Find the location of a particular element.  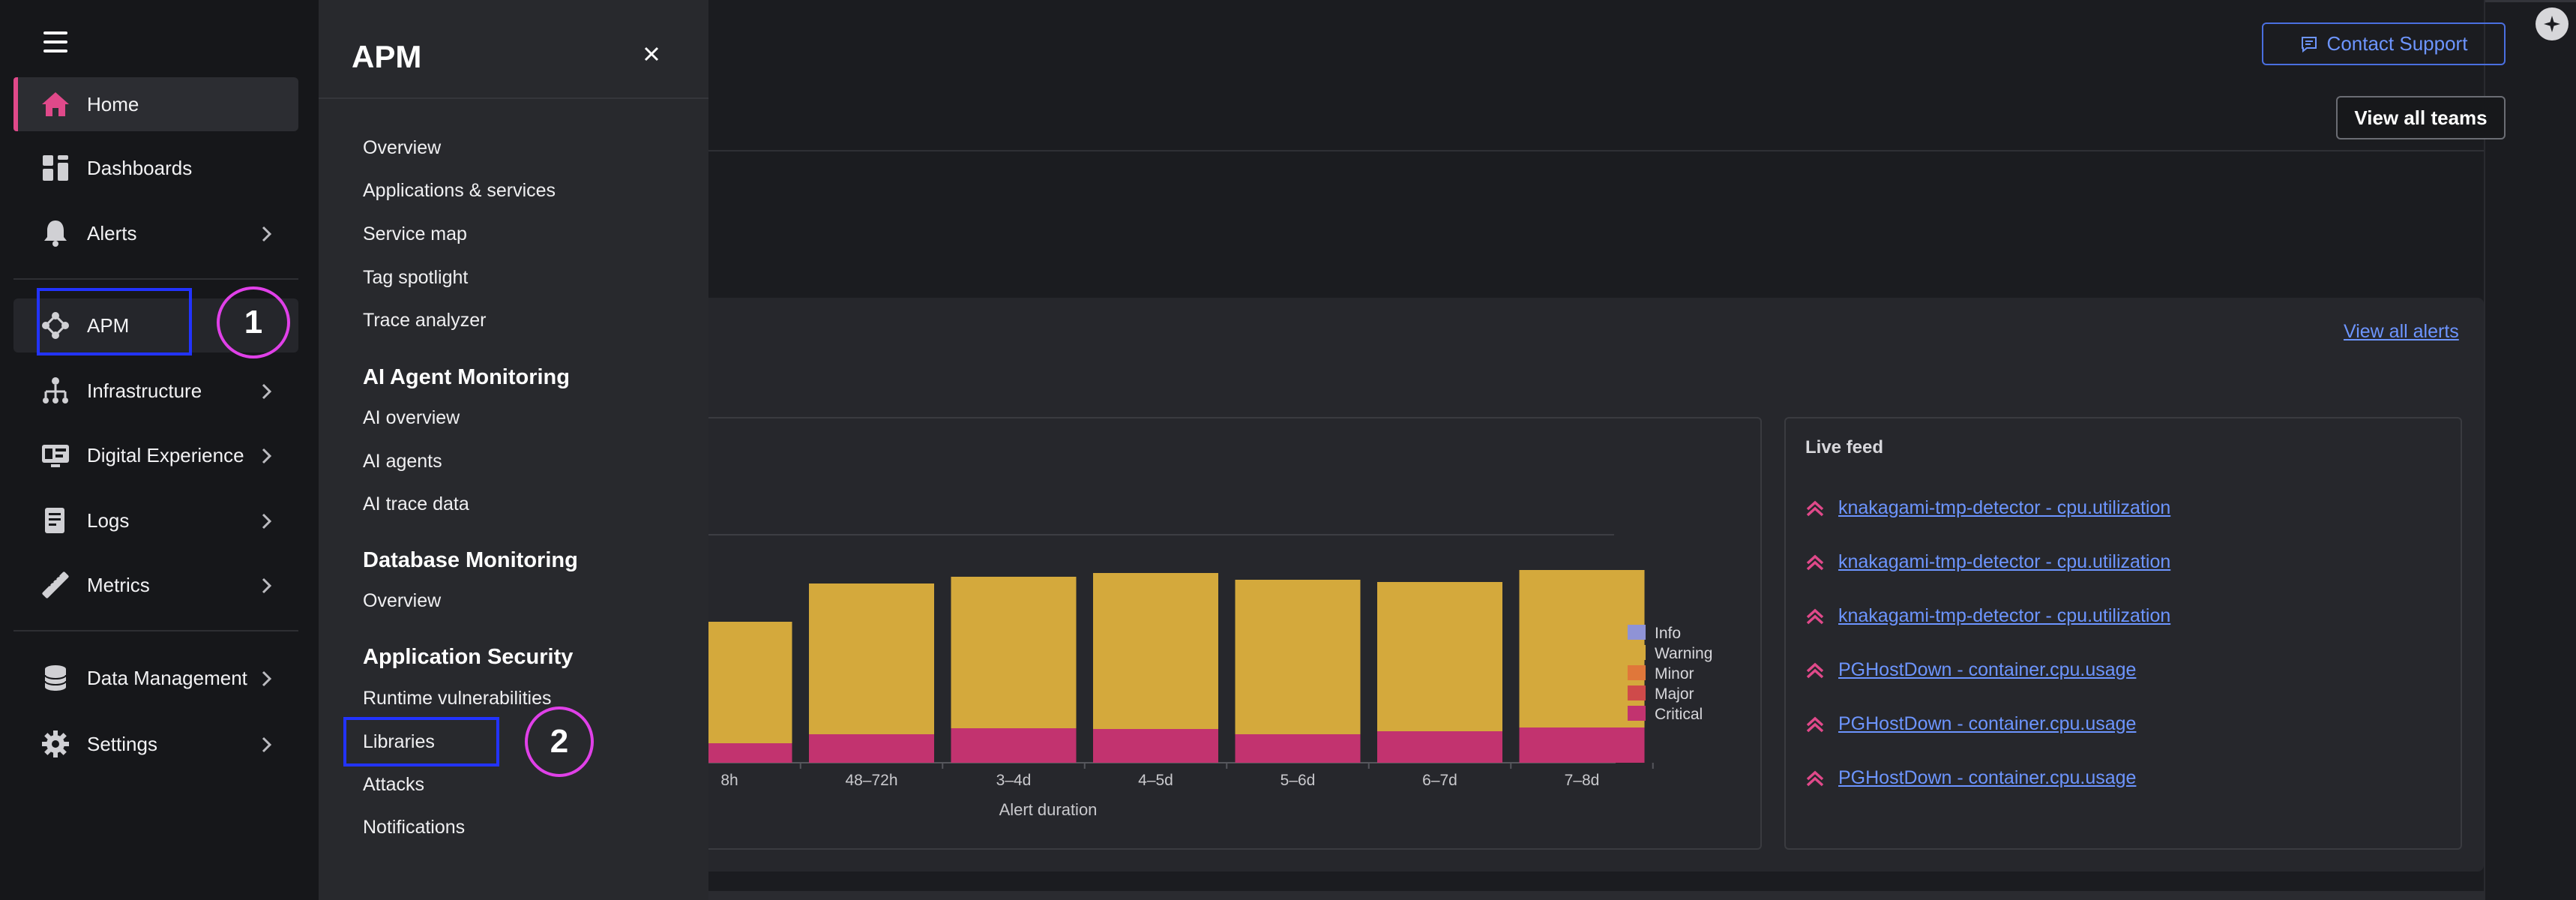

flyout-title: APM is located at coordinates (387, 56).